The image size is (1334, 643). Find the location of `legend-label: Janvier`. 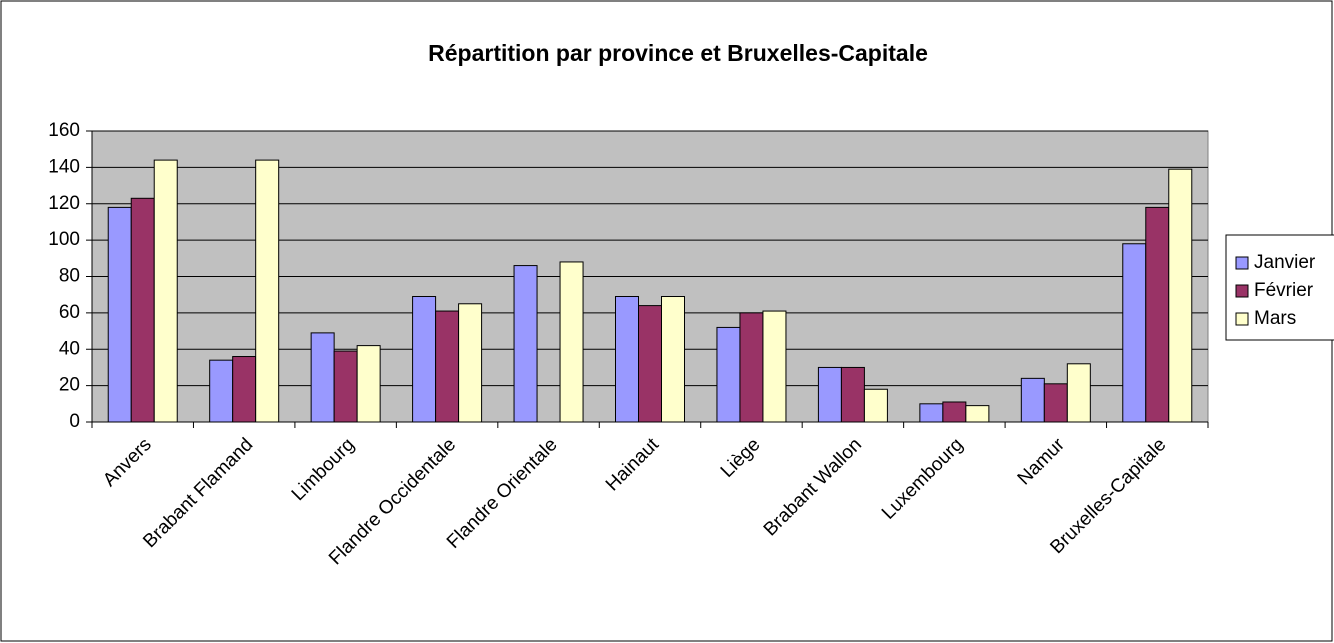

legend-label: Janvier is located at coordinates (1285, 262).